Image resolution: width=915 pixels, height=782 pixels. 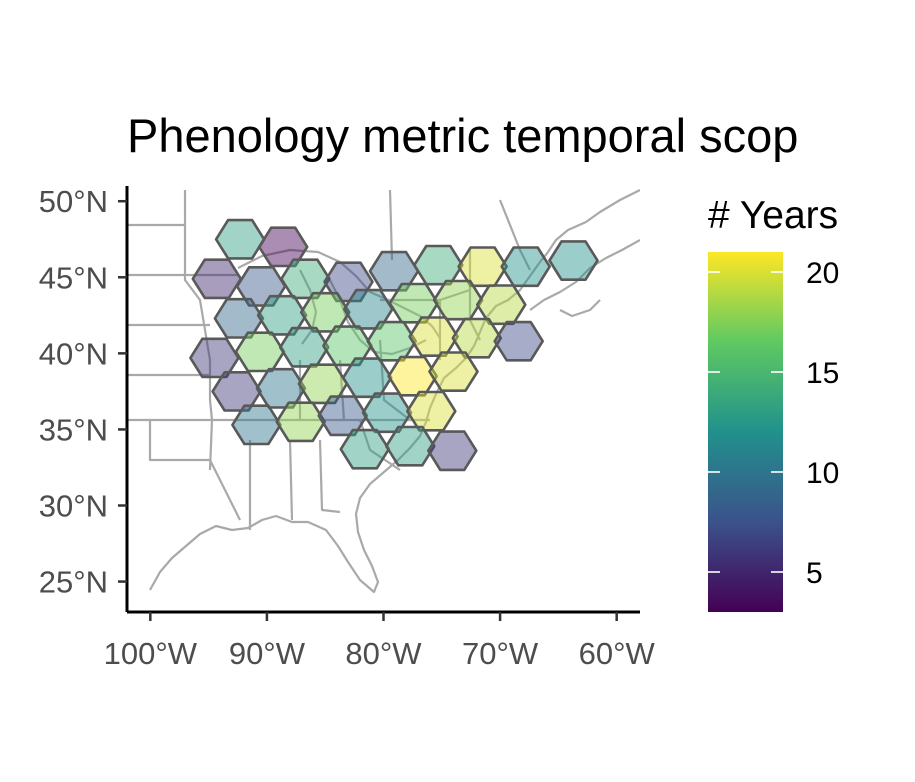 I want to click on legend-label: 20, so click(x=822, y=273).